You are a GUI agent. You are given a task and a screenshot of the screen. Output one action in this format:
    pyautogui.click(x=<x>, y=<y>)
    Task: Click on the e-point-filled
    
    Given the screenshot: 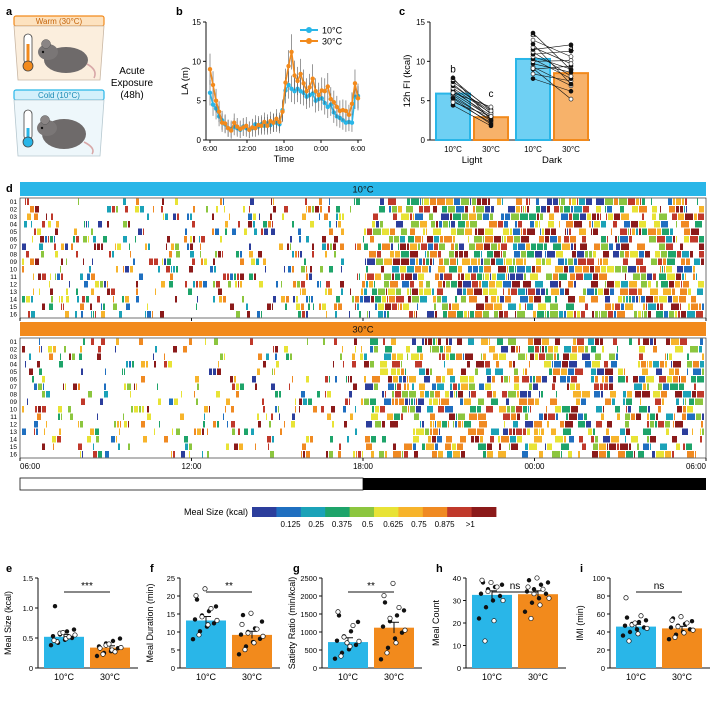 What is the action you would take?
    pyautogui.click(x=97, y=656)
    